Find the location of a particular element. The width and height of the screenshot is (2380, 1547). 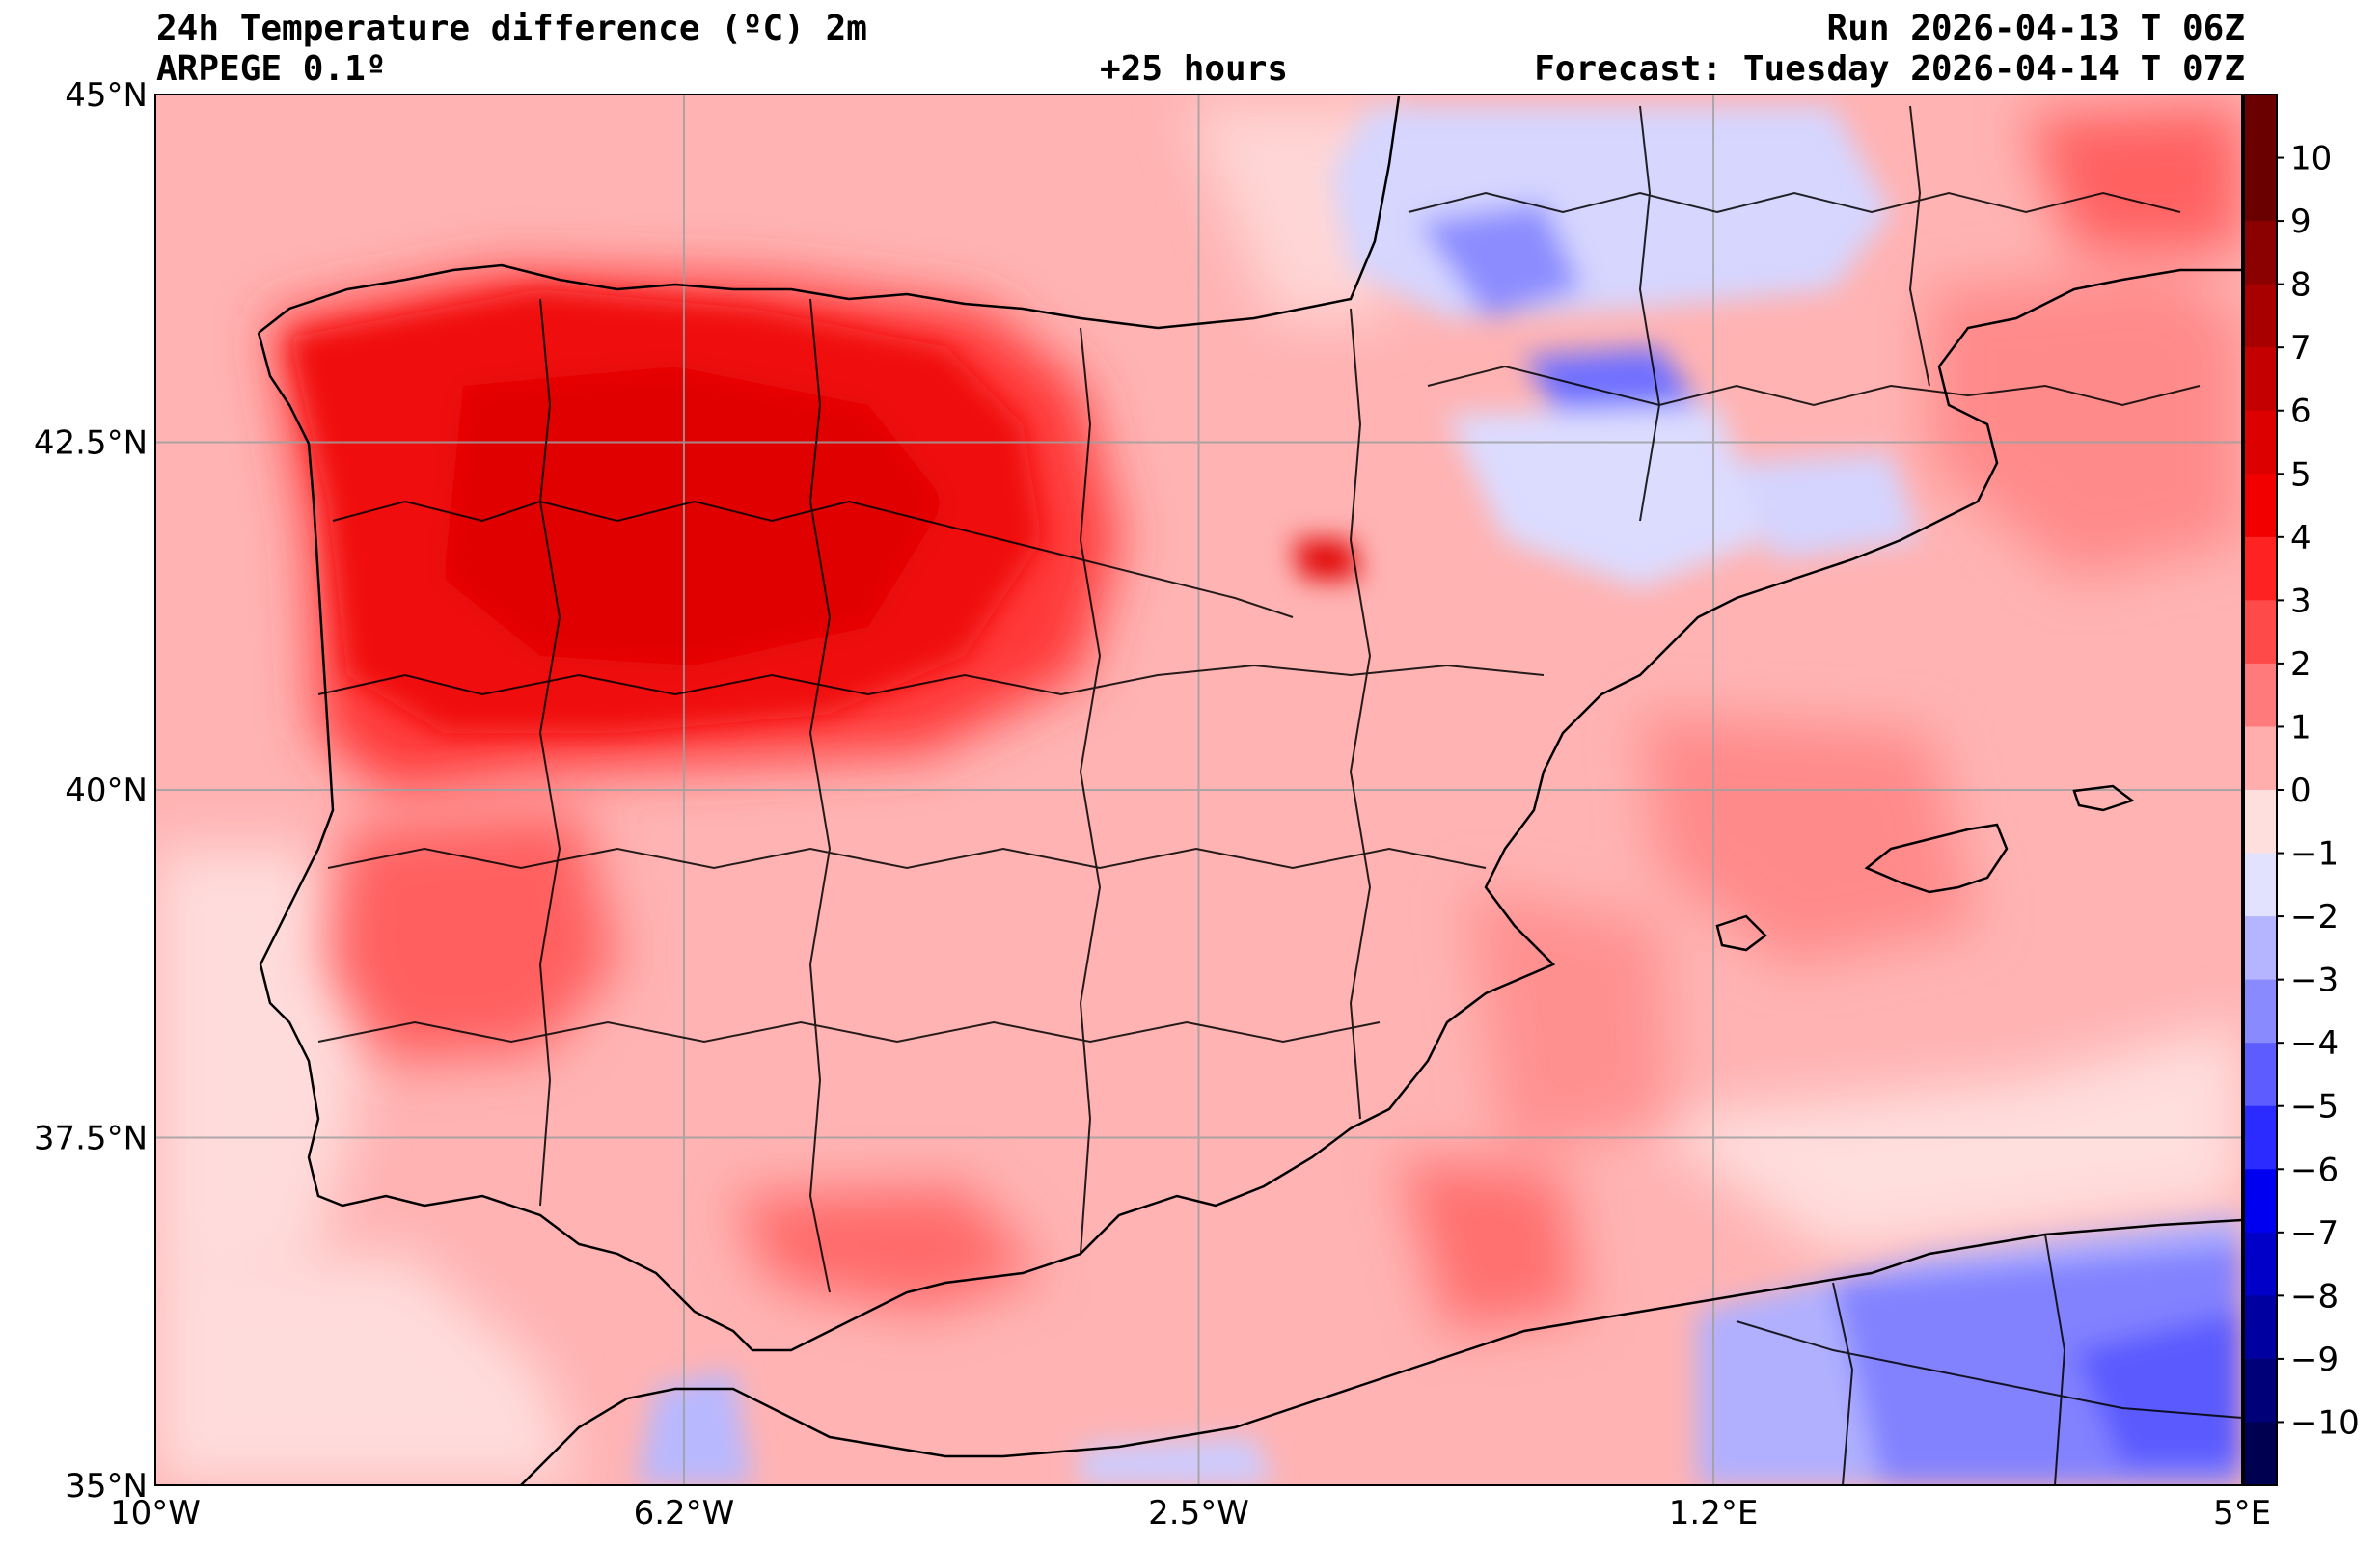

colorbar-label: −9 is located at coordinates (2314, 1360).